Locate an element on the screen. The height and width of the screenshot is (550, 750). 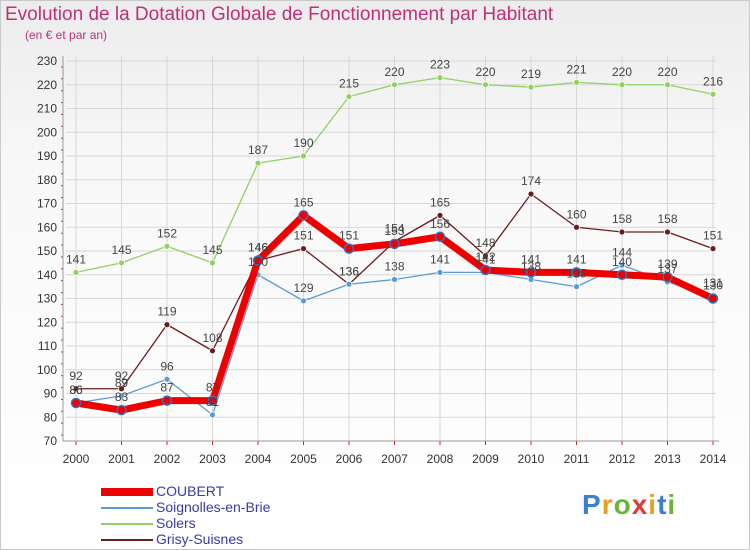
legend-label-soignolles: Soignolles-en-Brie is located at coordinates (213, 507).